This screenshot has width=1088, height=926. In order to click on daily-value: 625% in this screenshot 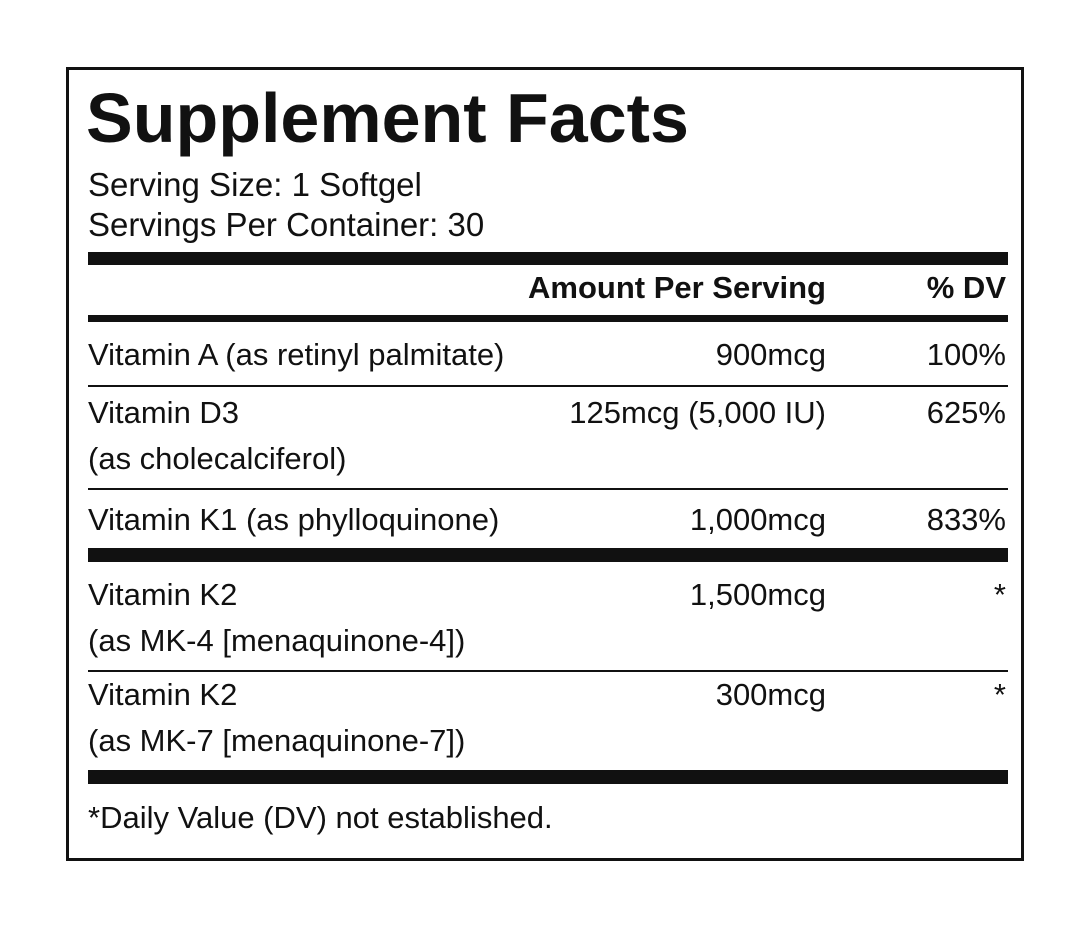, I will do `click(966, 412)`.